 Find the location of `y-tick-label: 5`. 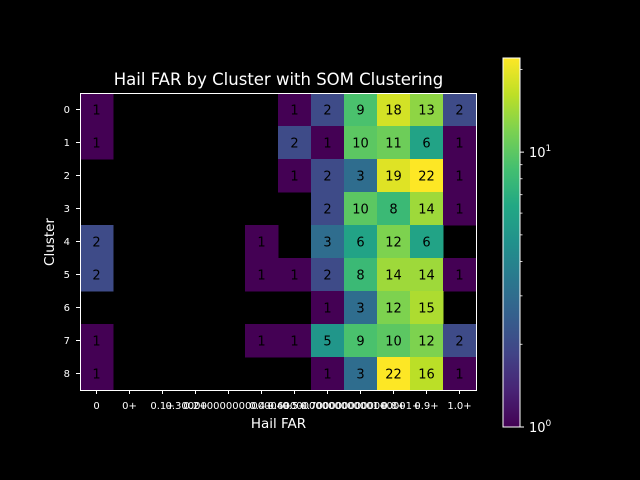

y-tick-label: 5 is located at coordinates (67, 275).